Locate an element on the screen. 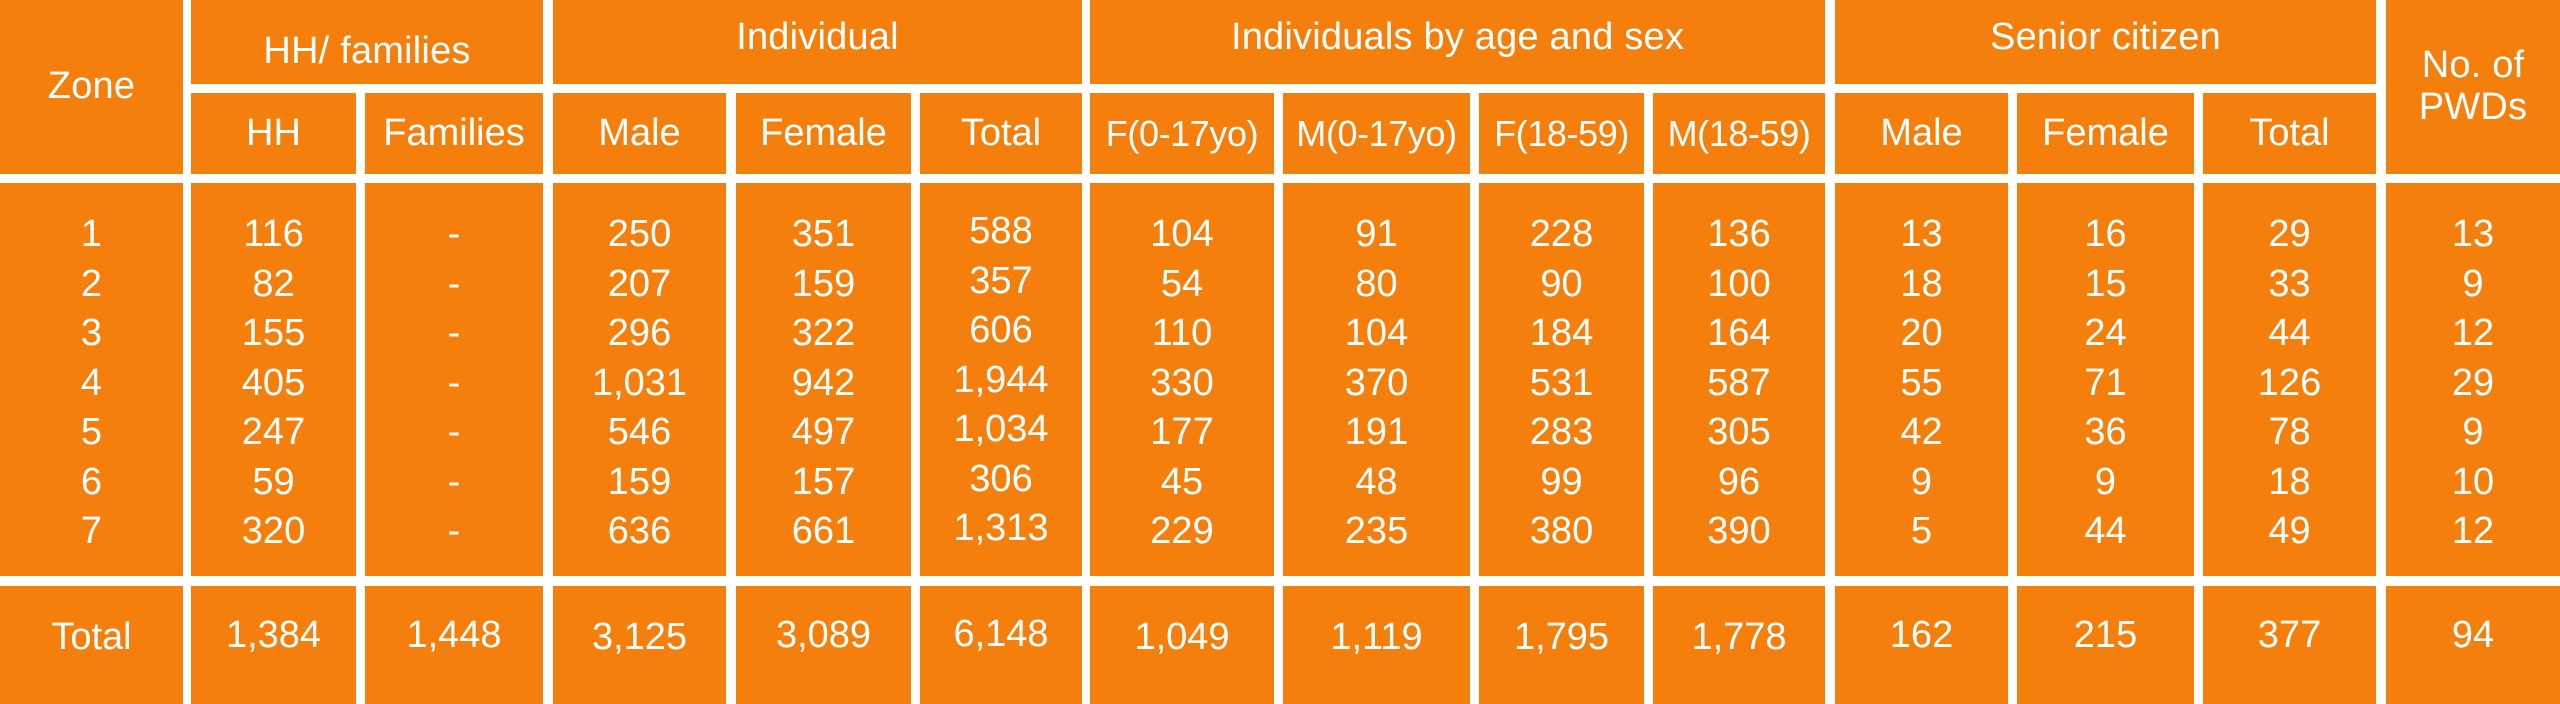 Image resolution: width=2560 pixels, height=704 pixels. cell-m-18-59-1: 136 is located at coordinates (1739, 234).